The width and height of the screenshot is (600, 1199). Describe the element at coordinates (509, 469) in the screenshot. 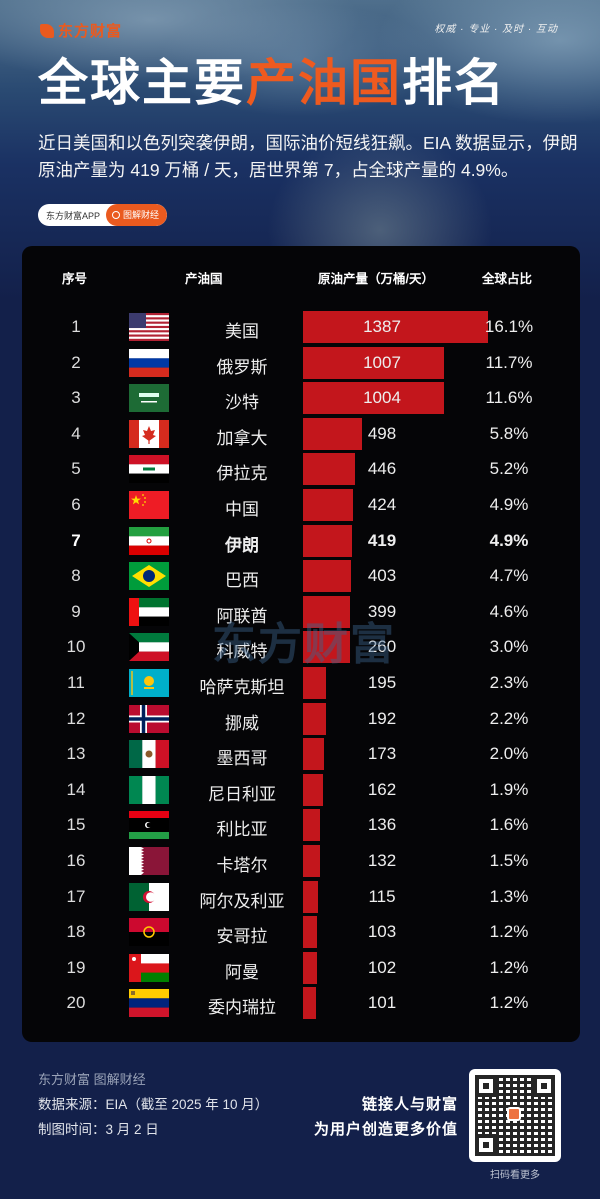

I see `share-cell: 5.2%` at that location.